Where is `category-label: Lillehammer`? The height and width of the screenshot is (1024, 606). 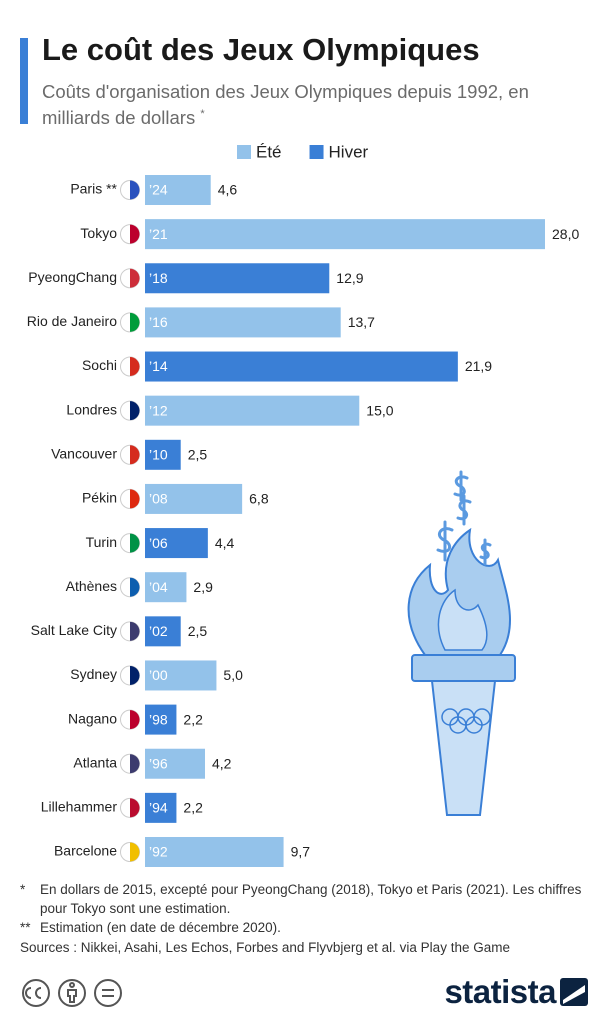 category-label: Lillehammer is located at coordinates (79, 807).